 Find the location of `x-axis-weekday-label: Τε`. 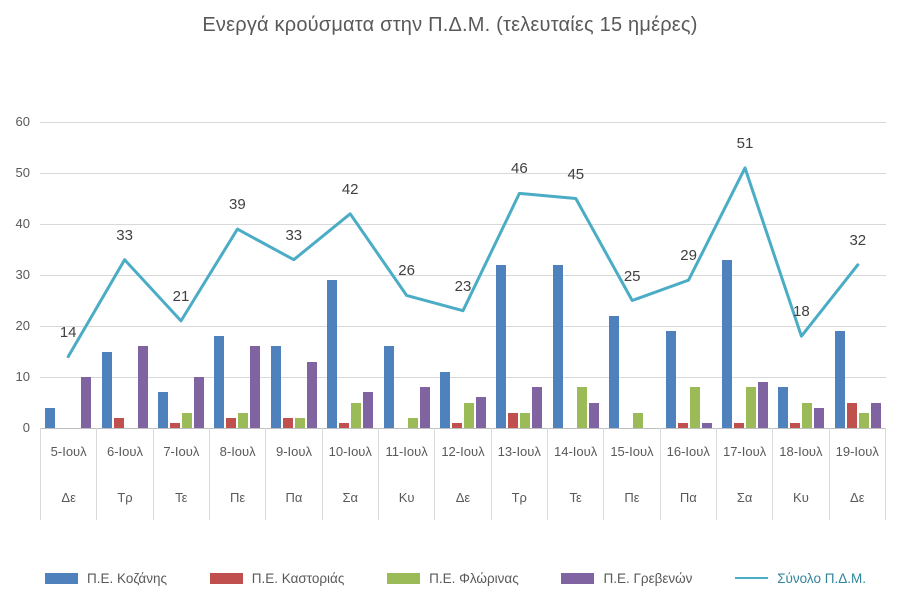

x-axis-weekday-label: Τε is located at coordinates (575, 497).